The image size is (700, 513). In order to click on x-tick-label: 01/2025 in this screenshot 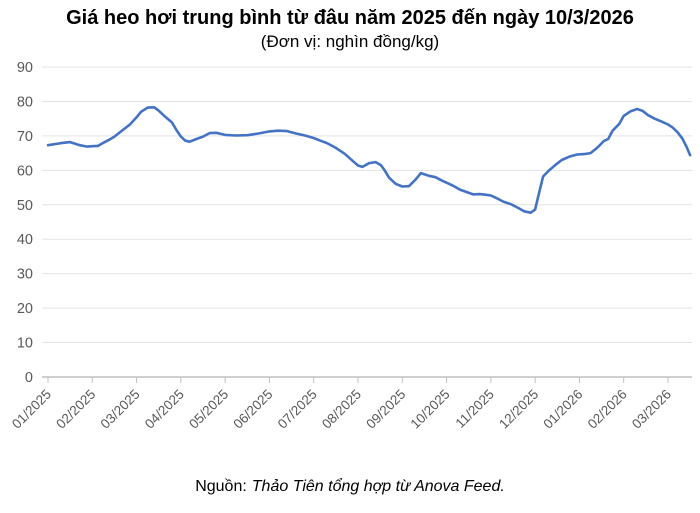, I will do `click(31, 409)`.